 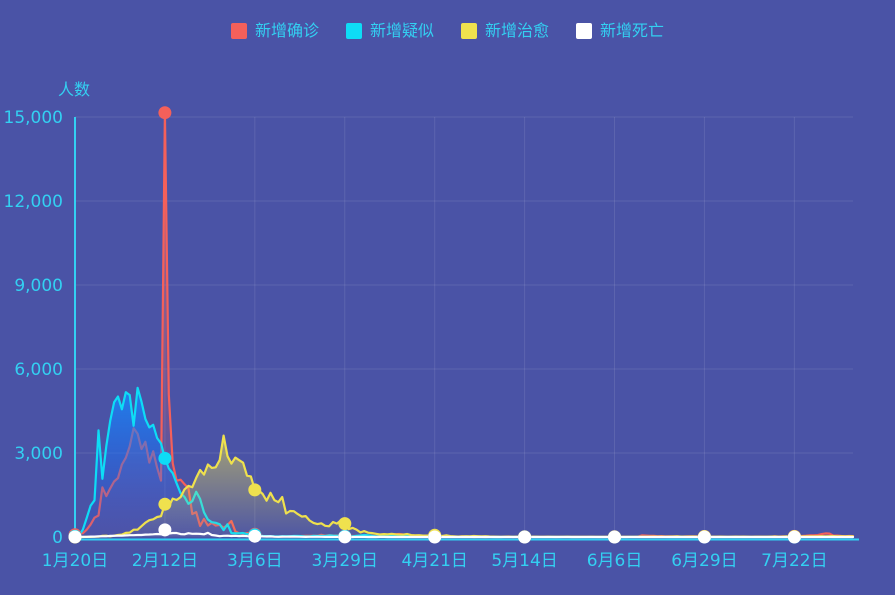 What do you see at coordinates (255, 536) in the screenshot?
I see `marker-deaths-3月6日` at bounding box center [255, 536].